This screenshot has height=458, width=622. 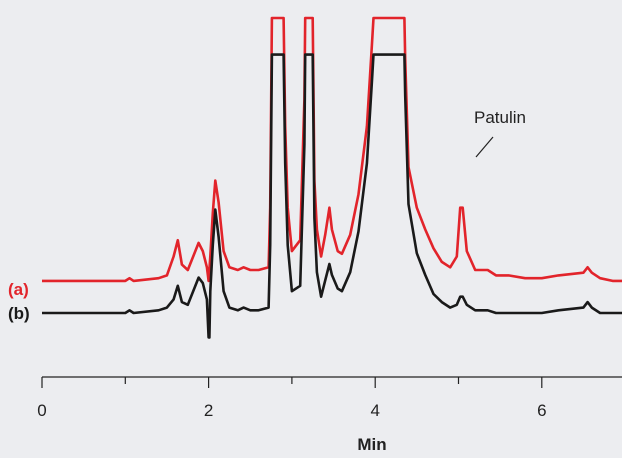 What do you see at coordinates (19, 313) in the screenshot?
I see `series-label-b: (b)` at bounding box center [19, 313].